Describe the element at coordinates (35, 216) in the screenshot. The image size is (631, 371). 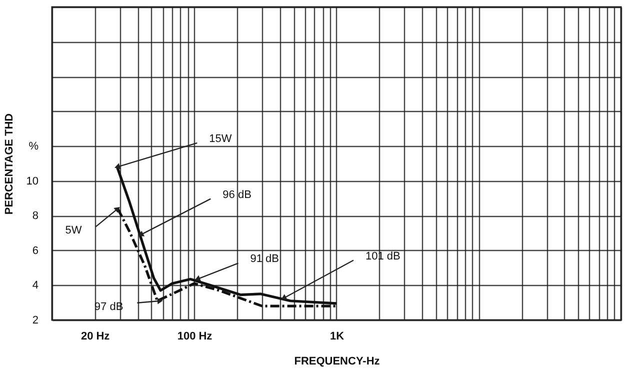
I see `y-tick-label: 8` at that location.